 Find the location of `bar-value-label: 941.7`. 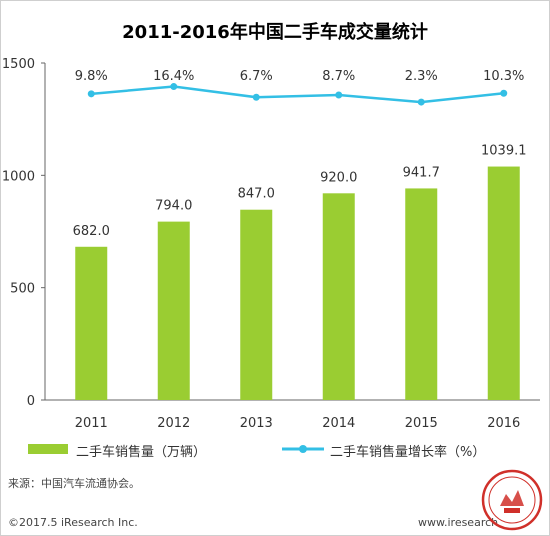

bar-value-label: 941.7 is located at coordinates (421, 172).